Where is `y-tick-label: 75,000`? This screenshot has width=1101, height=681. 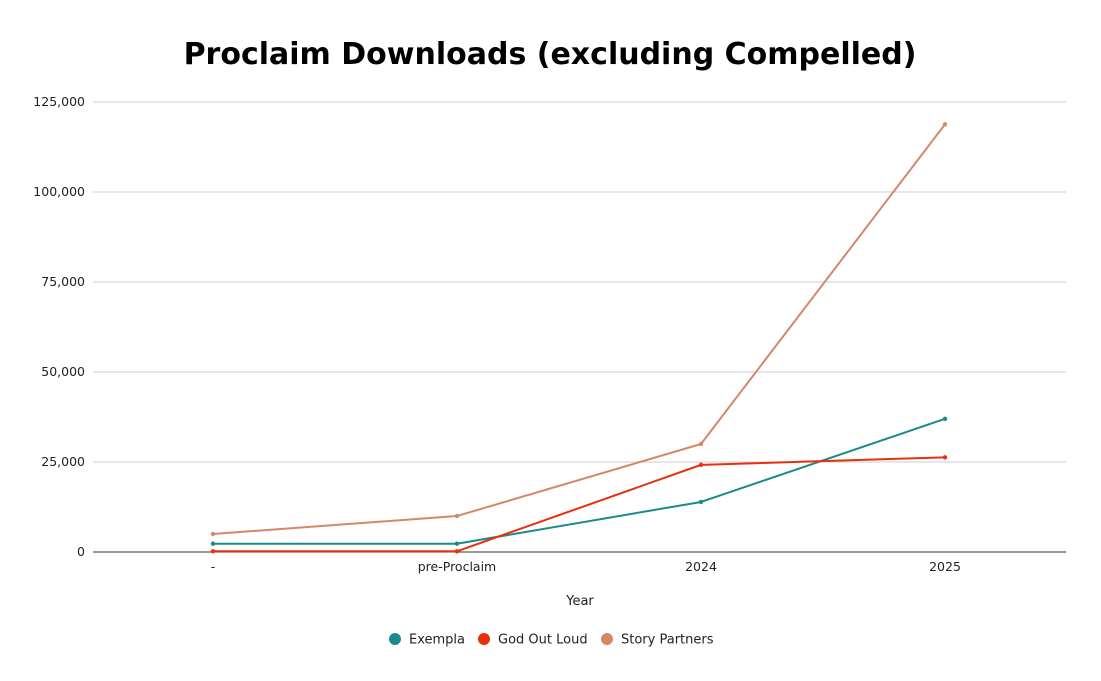 y-tick-label: 75,000 is located at coordinates (63, 281).